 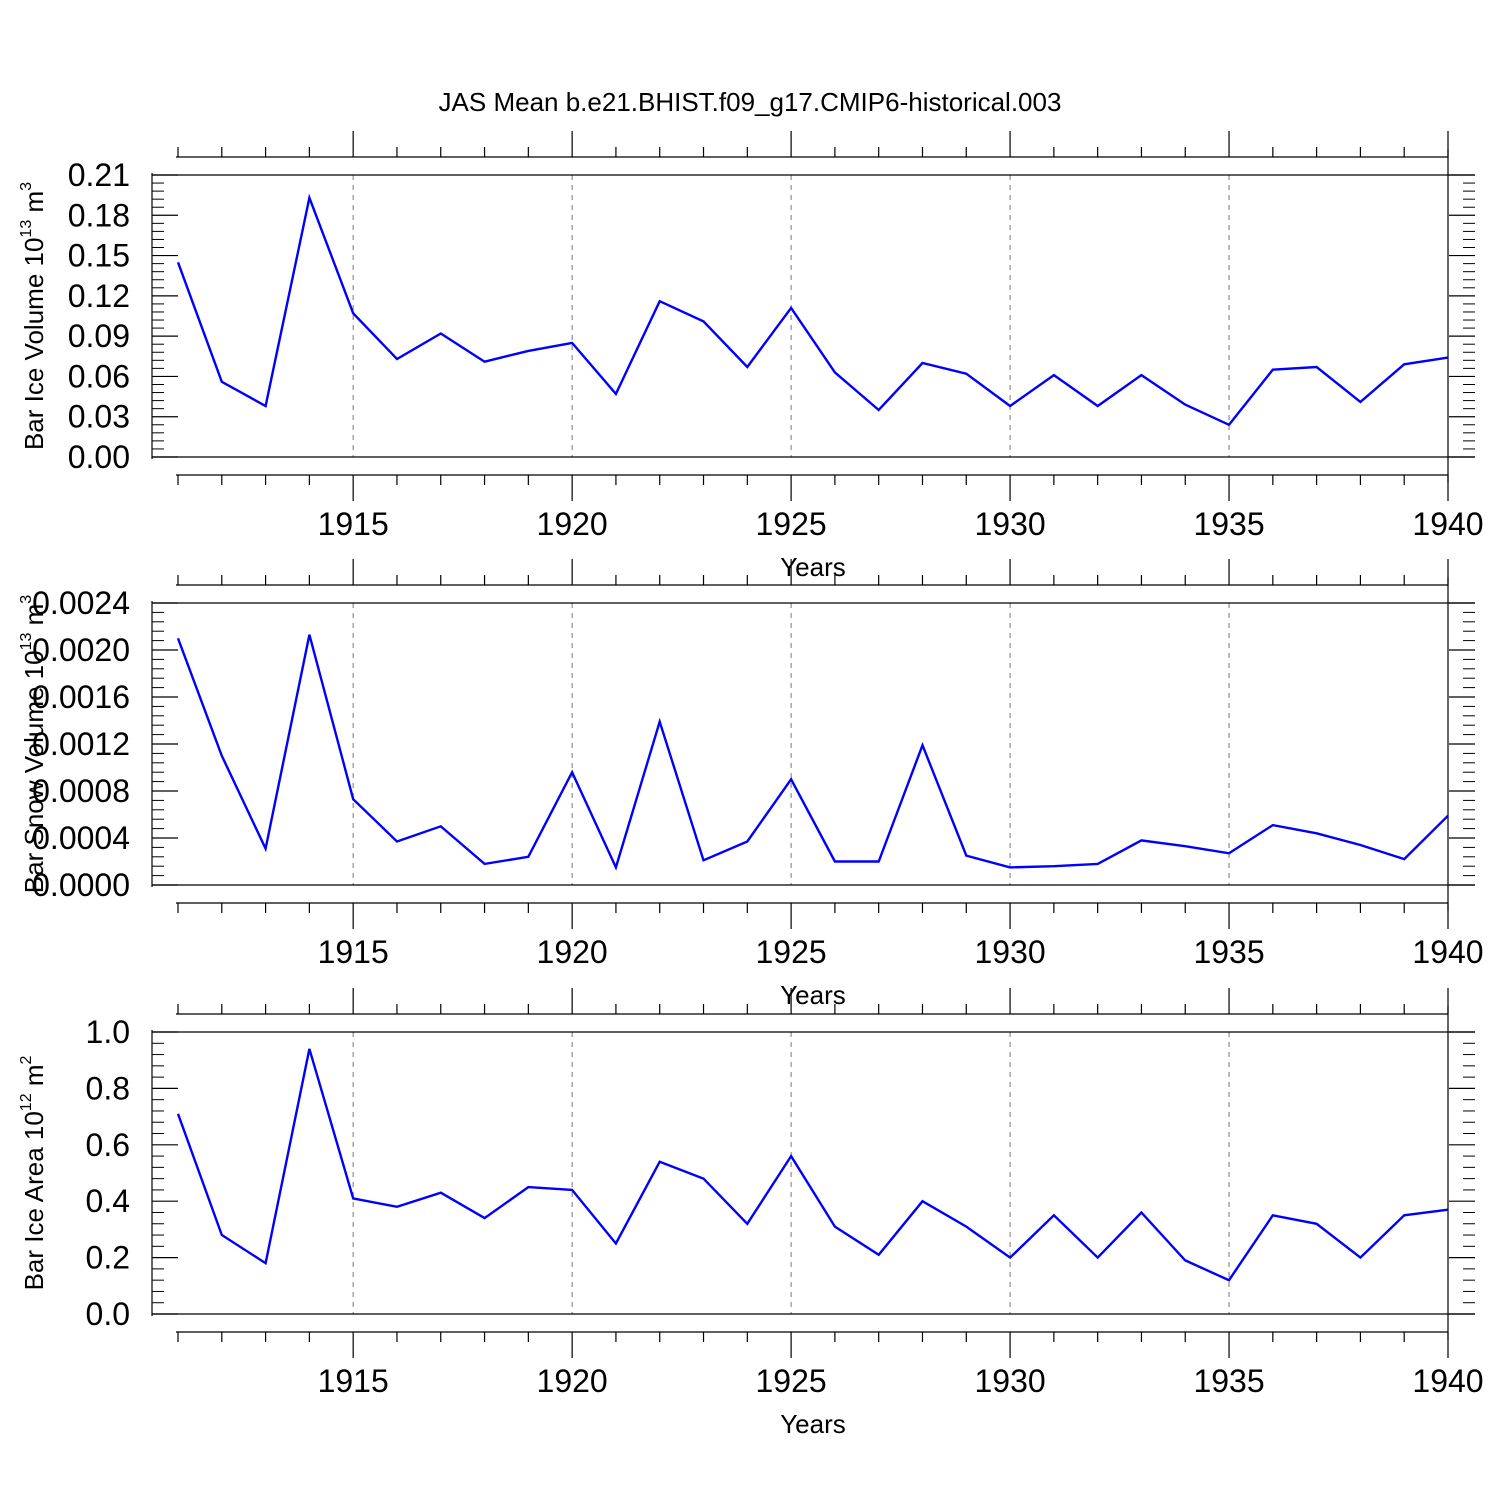 What do you see at coordinates (81, 697) in the screenshot?
I see `y-tick-label: 0.0016` at bounding box center [81, 697].